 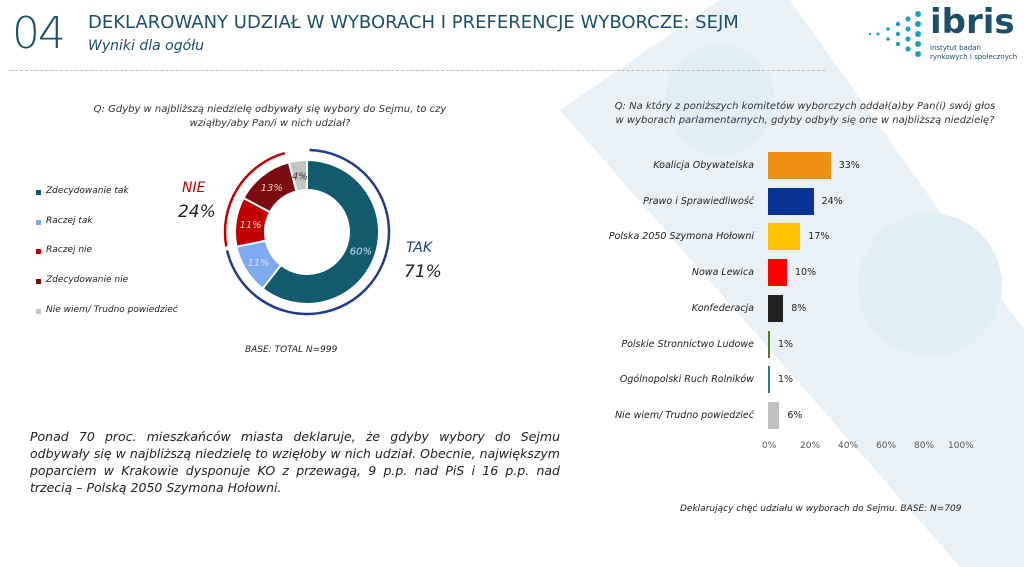 I want to click on left-base-note: BASE: TOTAL N=999, so click(x=291, y=350).